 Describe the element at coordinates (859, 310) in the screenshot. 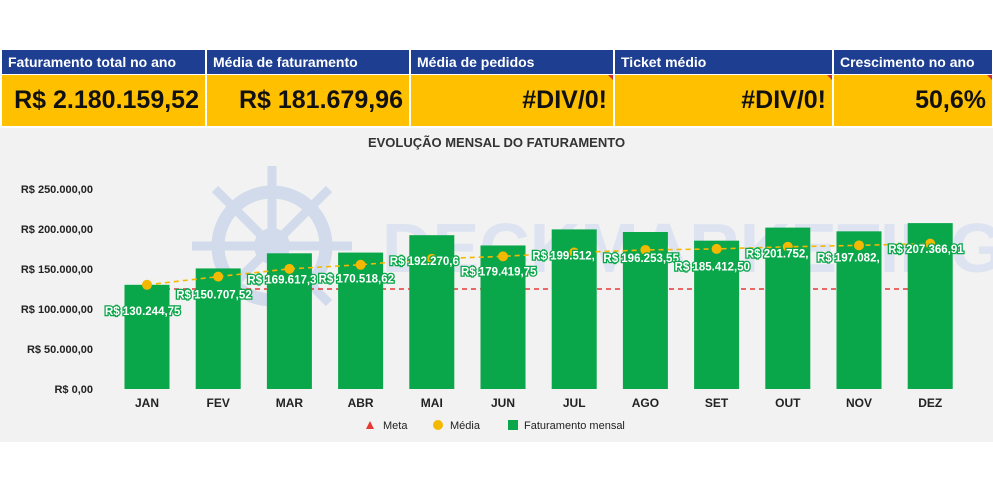

I see `bar-nov` at that location.